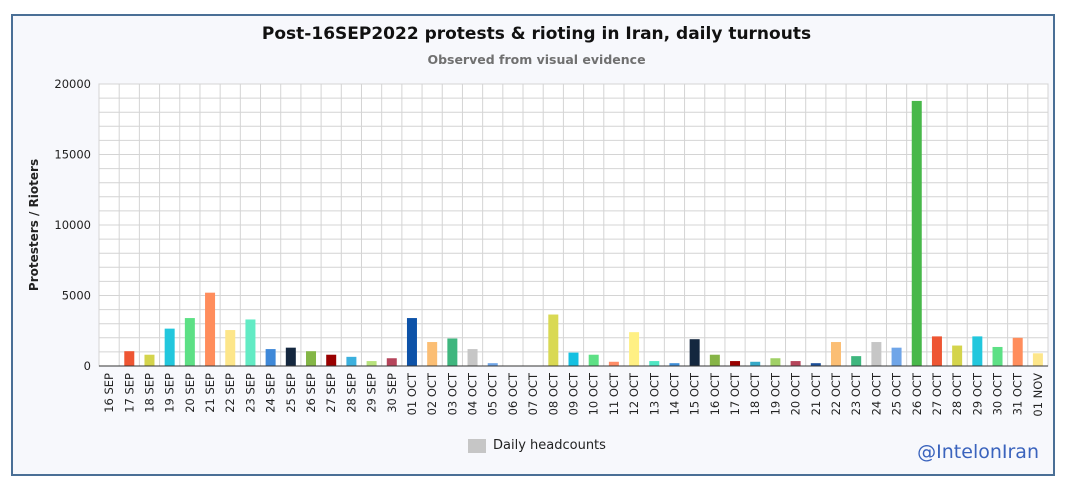 This screenshot has width=1073, height=494. What do you see at coordinates (76, 296) in the screenshot?
I see `y-tick-label: 5000` at bounding box center [76, 296].